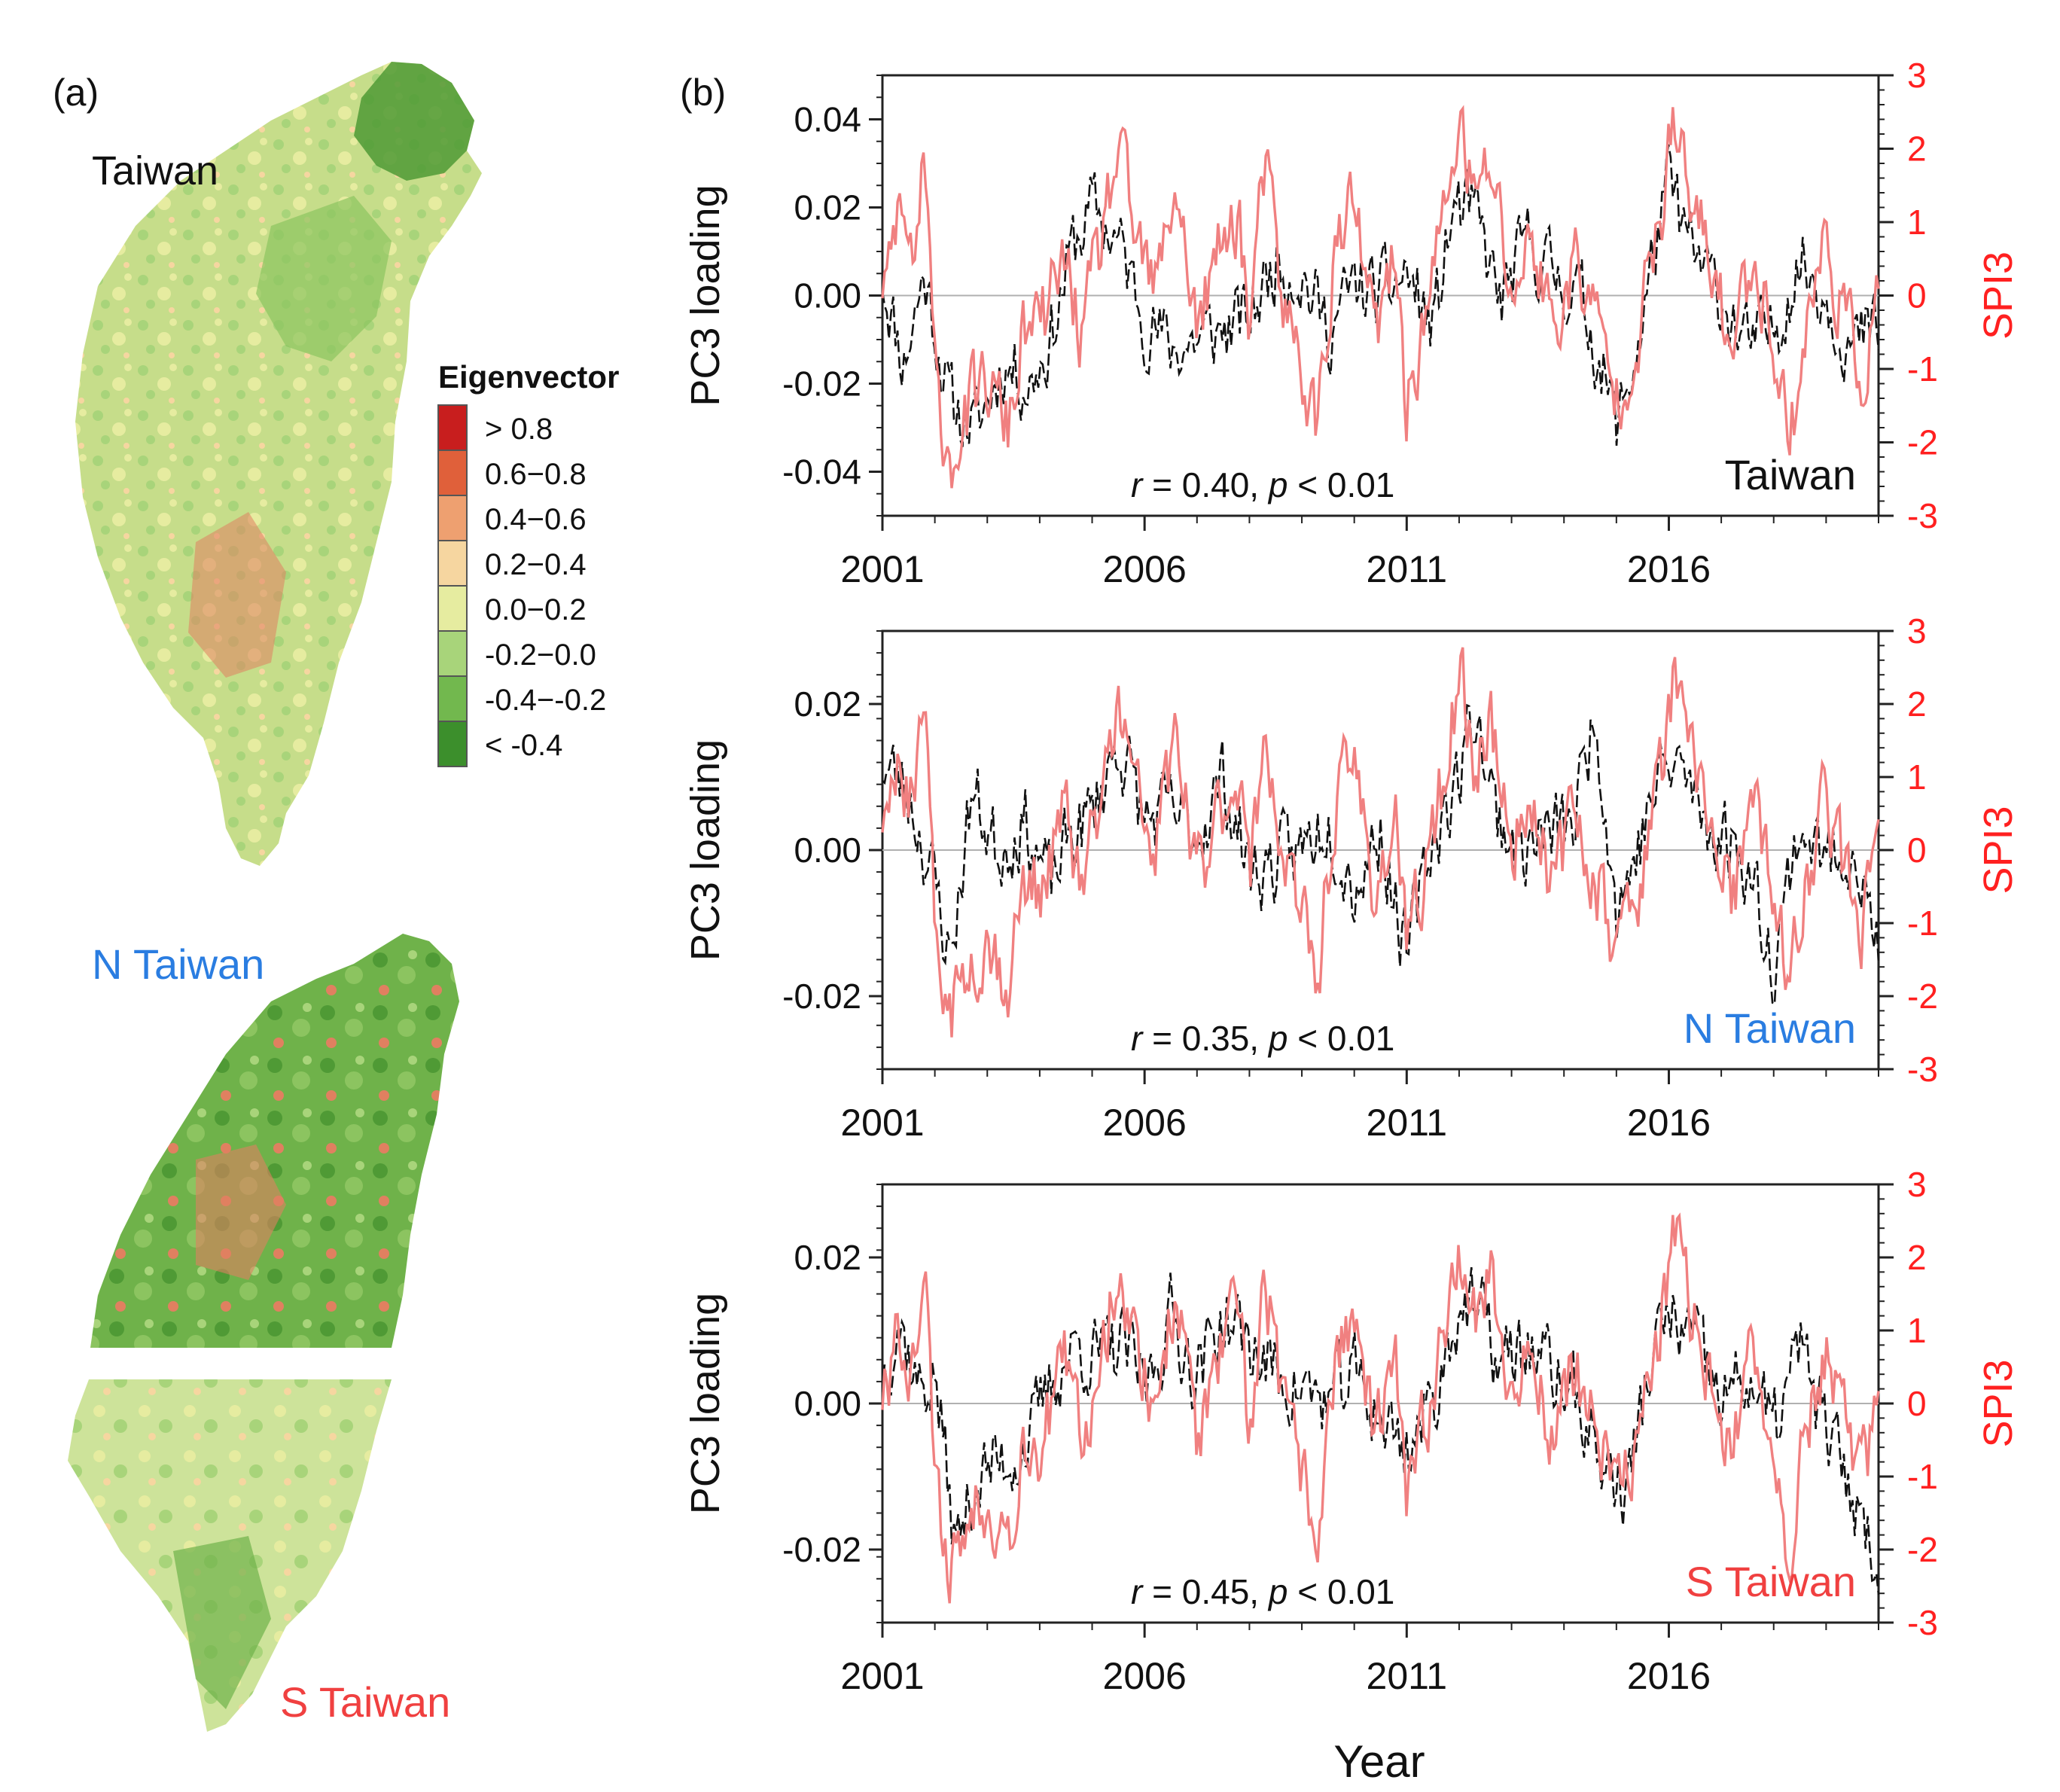 This screenshot has width=2060, height=1792. I want to click on map-taiwan-title: Taiwan, so click(155, 171).